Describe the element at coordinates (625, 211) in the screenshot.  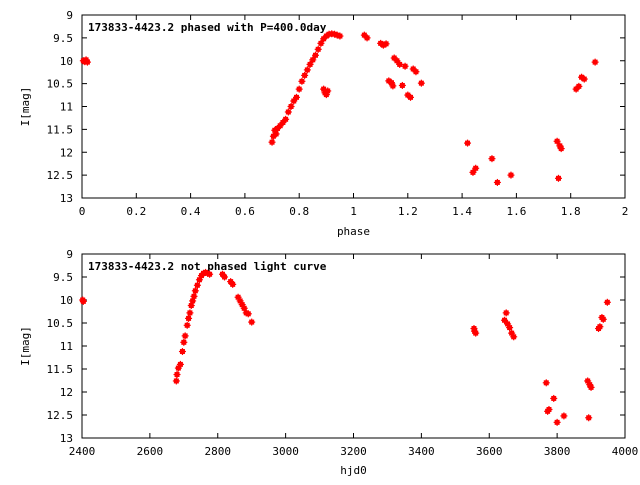
I see `x-tick-label: 2` at that location.